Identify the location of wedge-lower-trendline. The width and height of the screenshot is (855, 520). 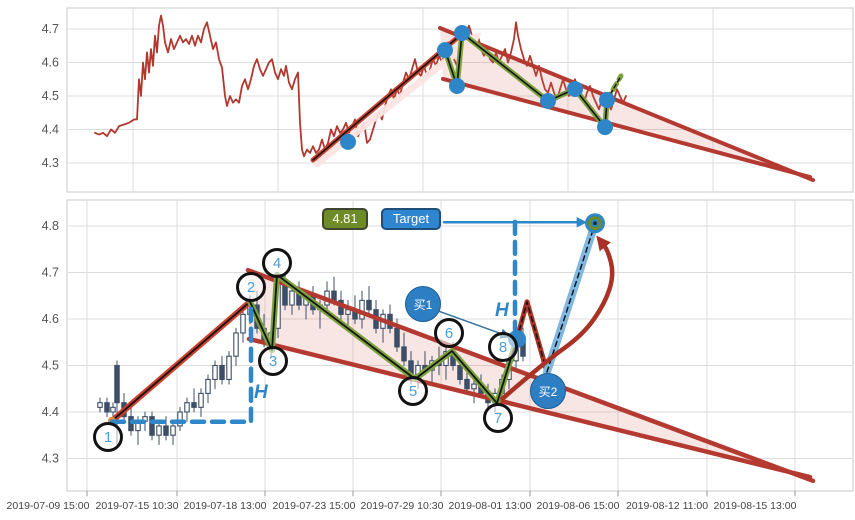
(626, 128).